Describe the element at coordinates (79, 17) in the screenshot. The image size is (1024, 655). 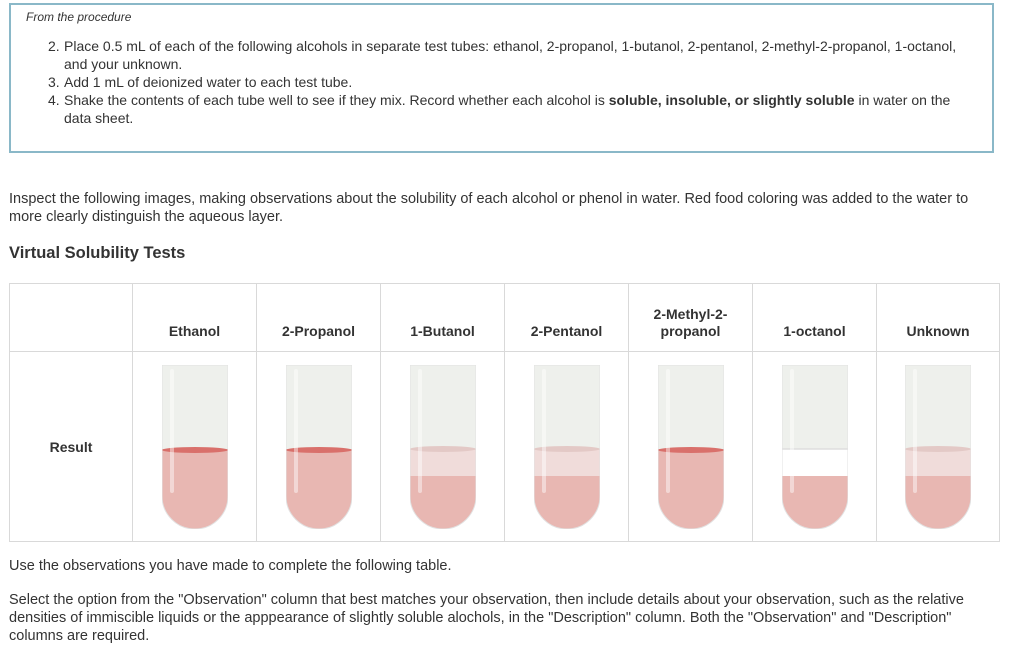
I see `procedure-caption: From the procedure` at that location.